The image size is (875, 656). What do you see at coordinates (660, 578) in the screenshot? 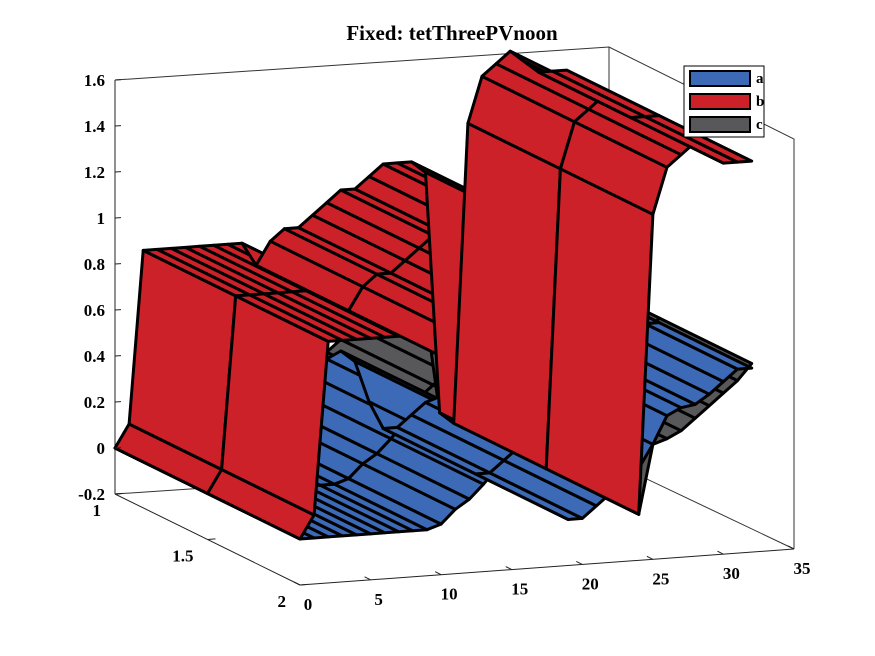
I see `x-tick-label: 25` at bounding box center [660, 578].